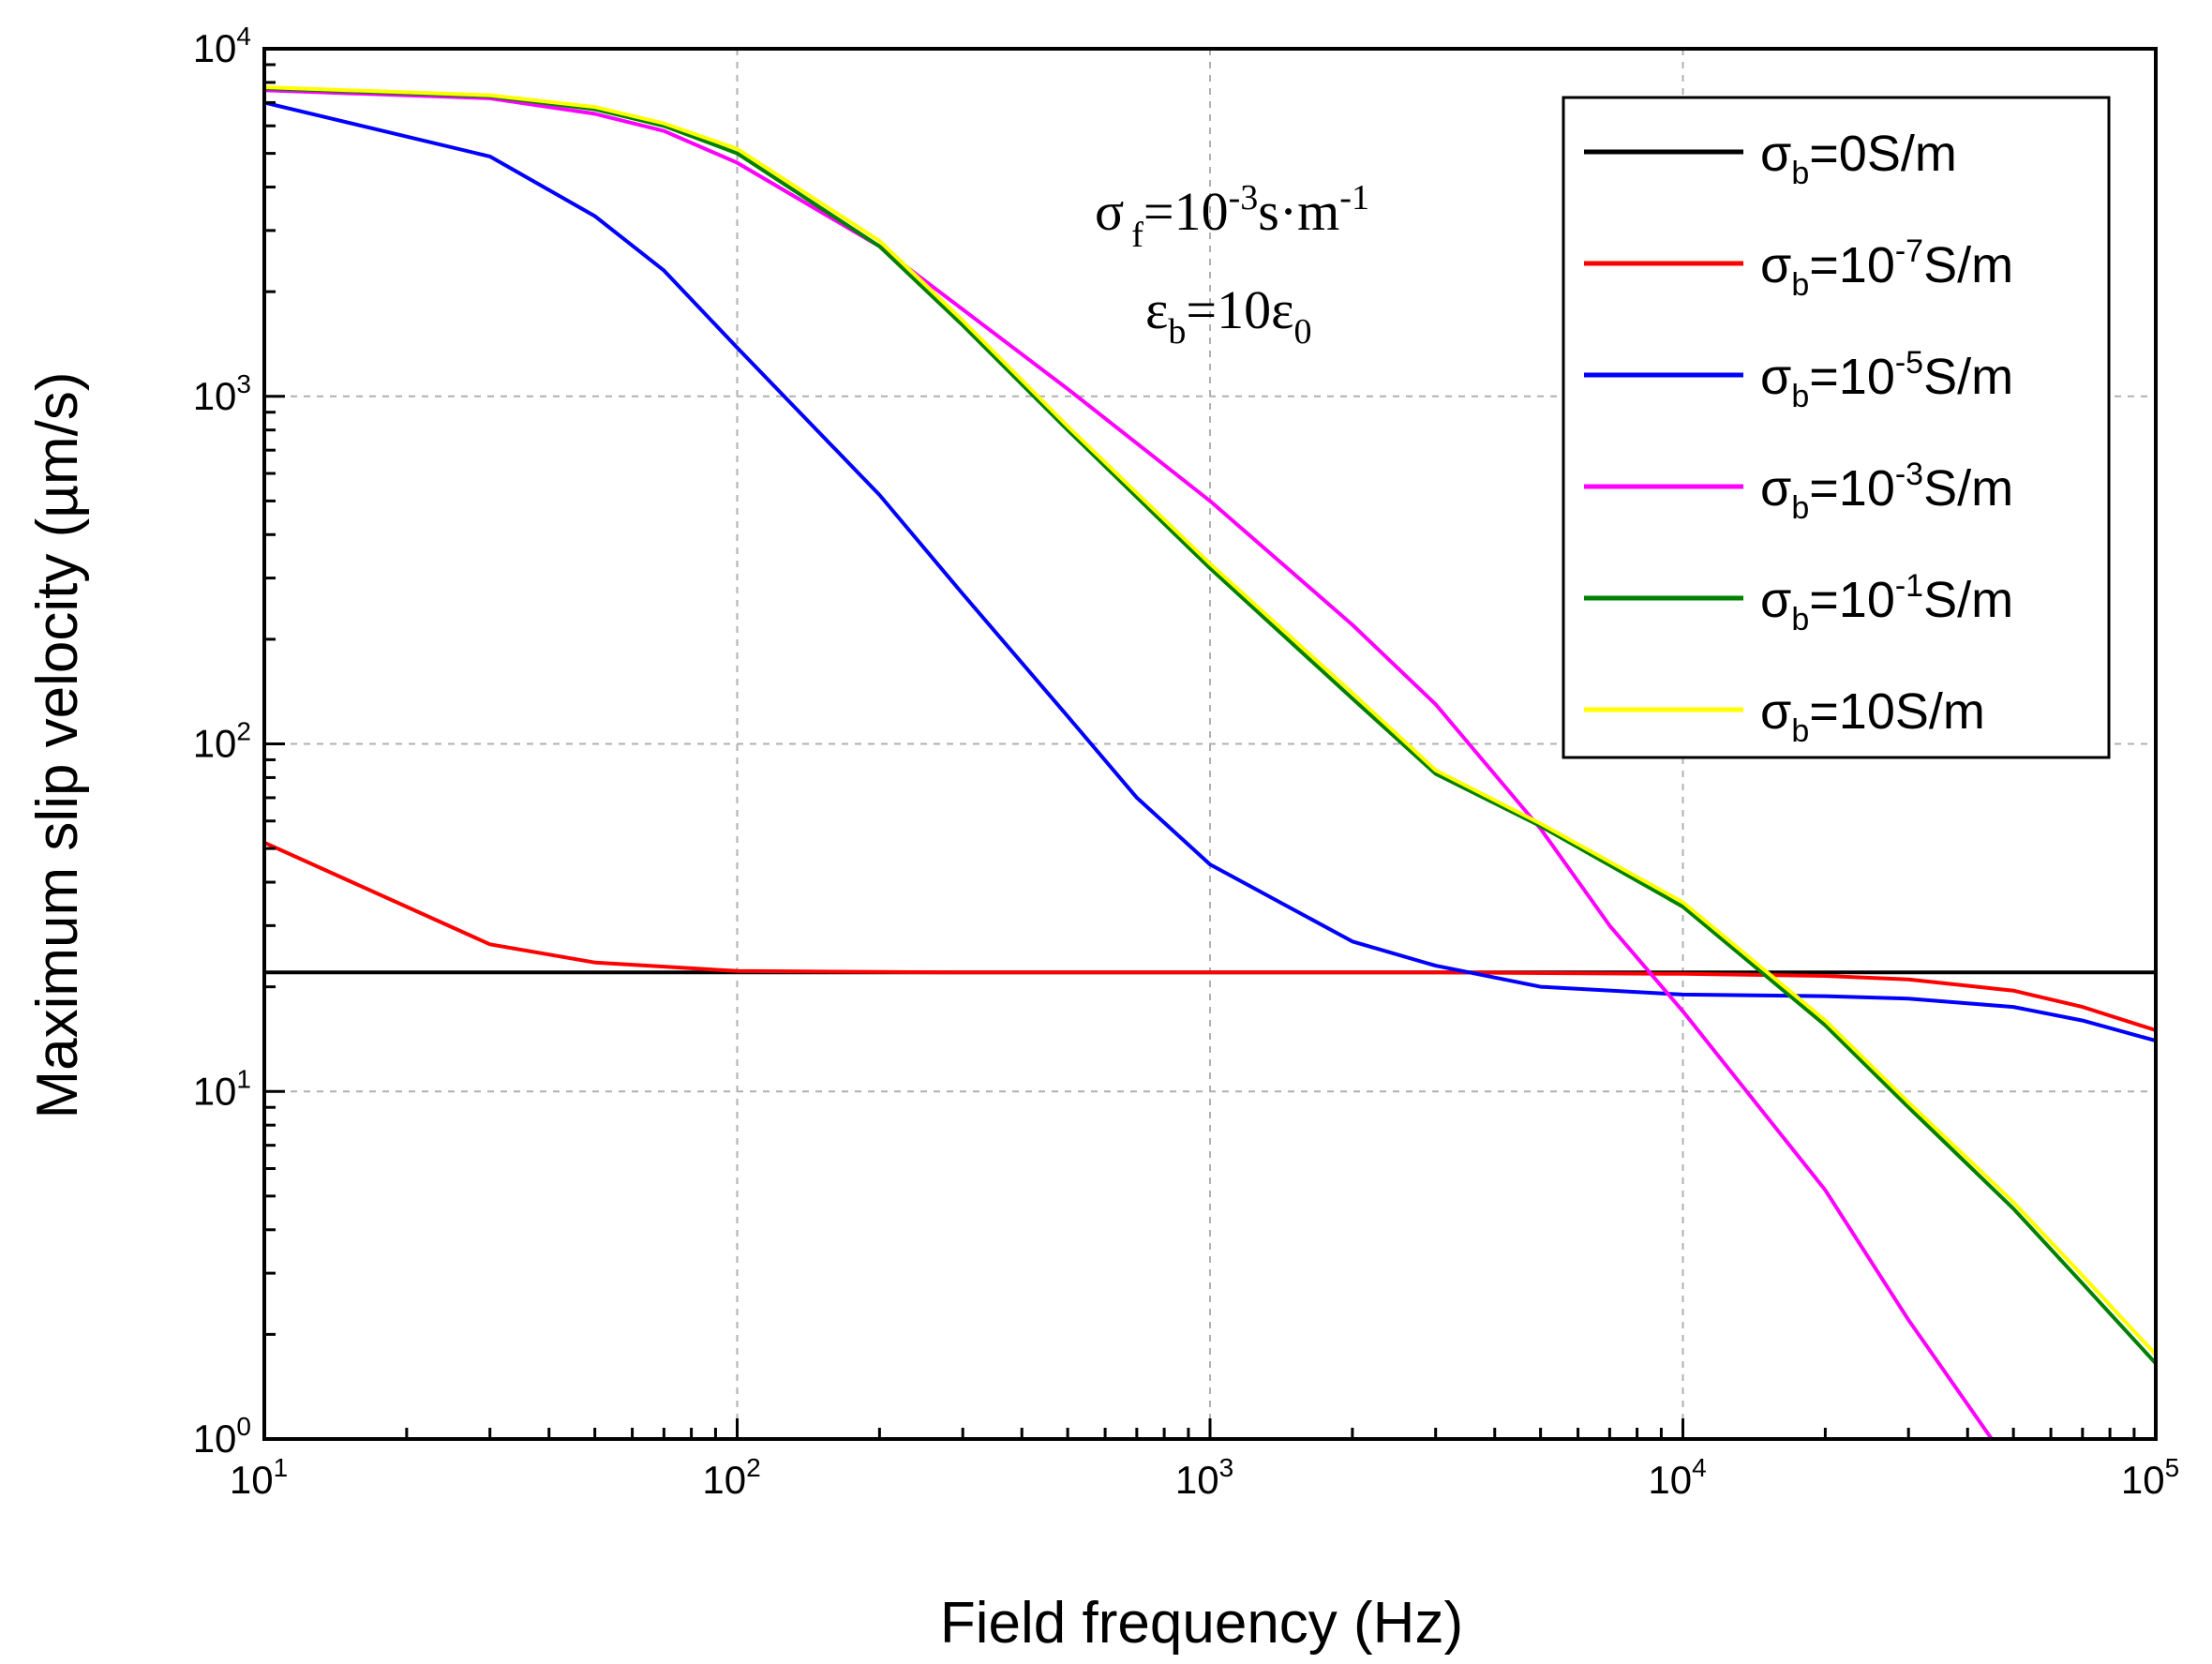  Describe the element at coordinates (1201, 1623) in the screenshot. I see `x-axis-title: Field frequency (Hz)` at that location.